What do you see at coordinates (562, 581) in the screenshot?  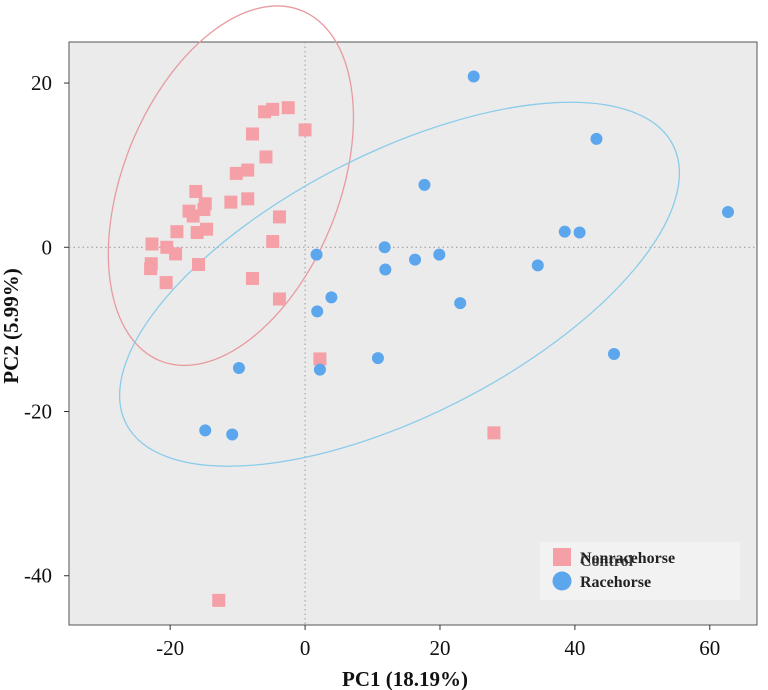 I see `legend-circle-marker` at bounding box center [562, 581].